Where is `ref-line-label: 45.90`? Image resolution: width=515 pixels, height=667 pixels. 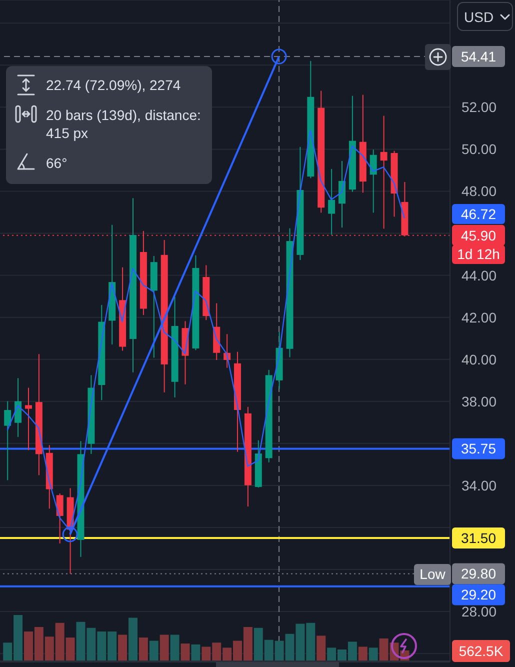
ref-line-label: 45.90 is located at coordinates (478, 235).